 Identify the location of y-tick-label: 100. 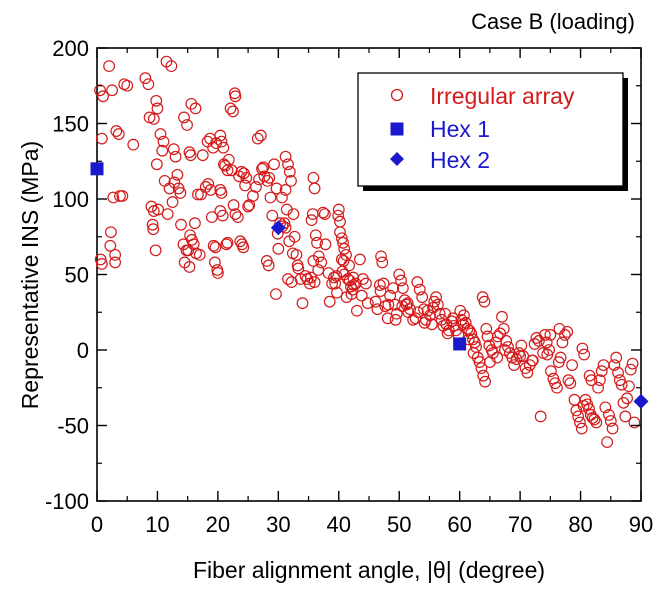
(70, 199).